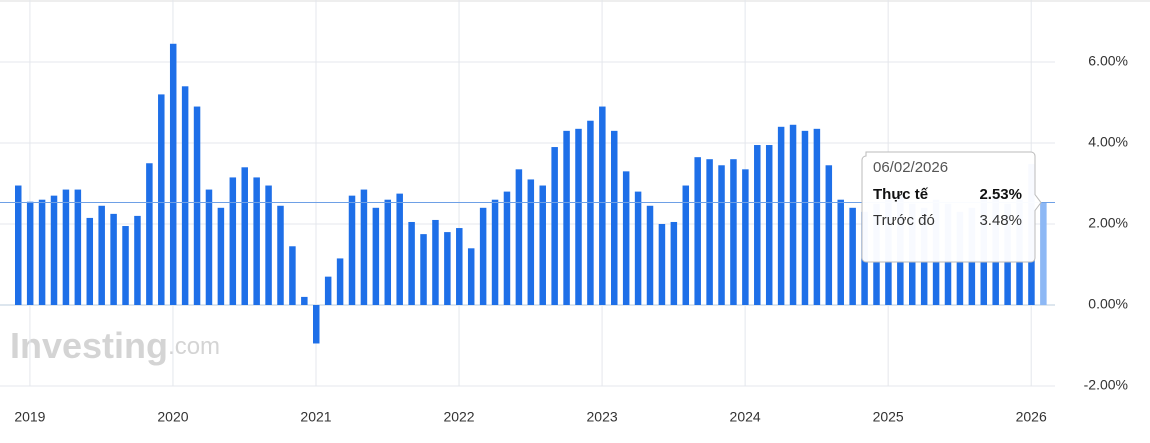 The width and height of the screenshot is (1150, 443). What do you see at coordinates (602, 417) in the screenshot?
I see `x-tick-label: 2023` at bounding box center [602, 417].